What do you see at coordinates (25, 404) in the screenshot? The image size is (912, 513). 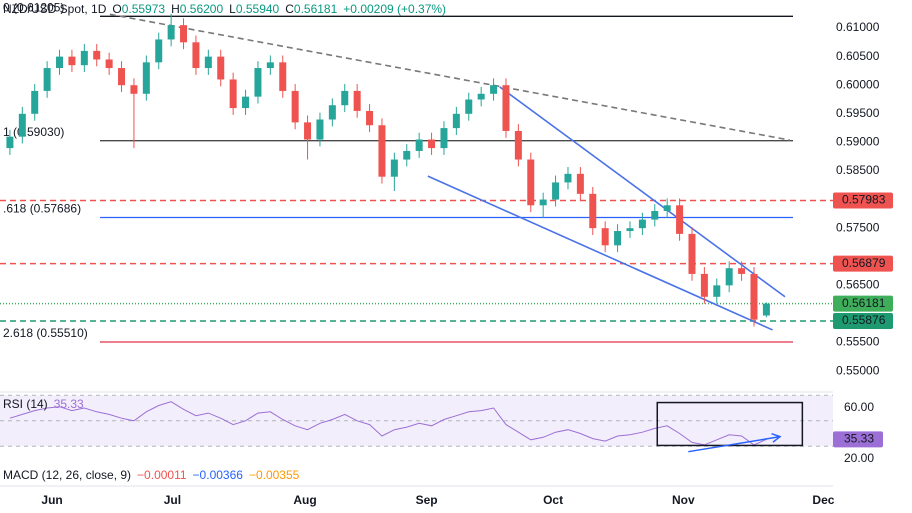 I see `rsi-title: RSI (14)` at bounding box center [25, 404].